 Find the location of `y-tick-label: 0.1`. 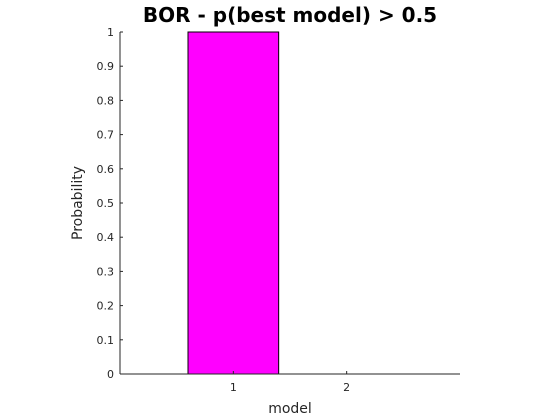

y-tick-label: 0.1 is located at coordinates (106, 340).